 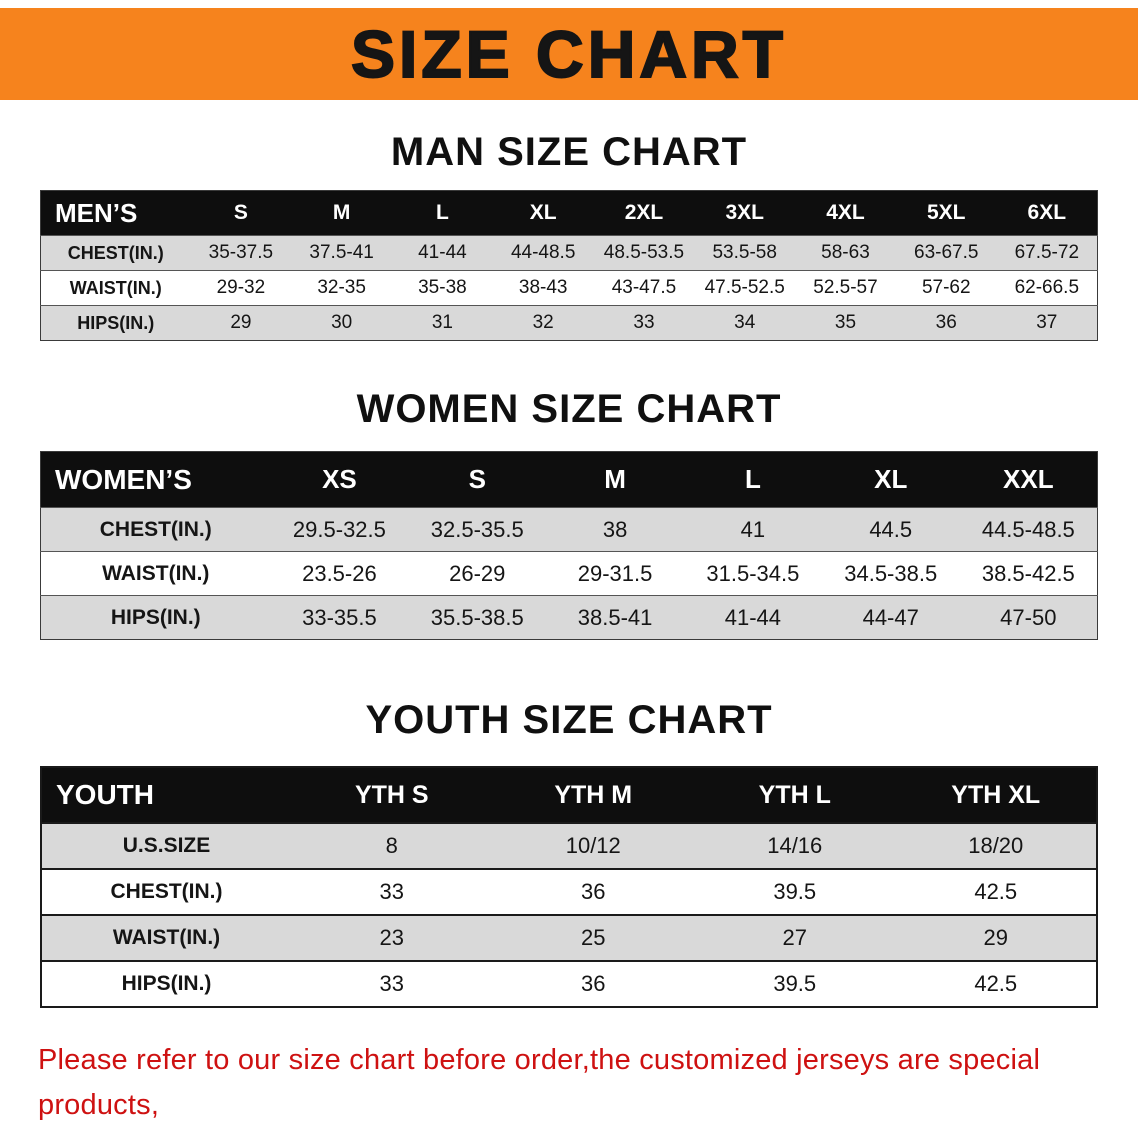 What do you see at coordinates (745, 213) in the screenshot?
I see `size-column-header: 3XL` at bounding box center [745, 213].